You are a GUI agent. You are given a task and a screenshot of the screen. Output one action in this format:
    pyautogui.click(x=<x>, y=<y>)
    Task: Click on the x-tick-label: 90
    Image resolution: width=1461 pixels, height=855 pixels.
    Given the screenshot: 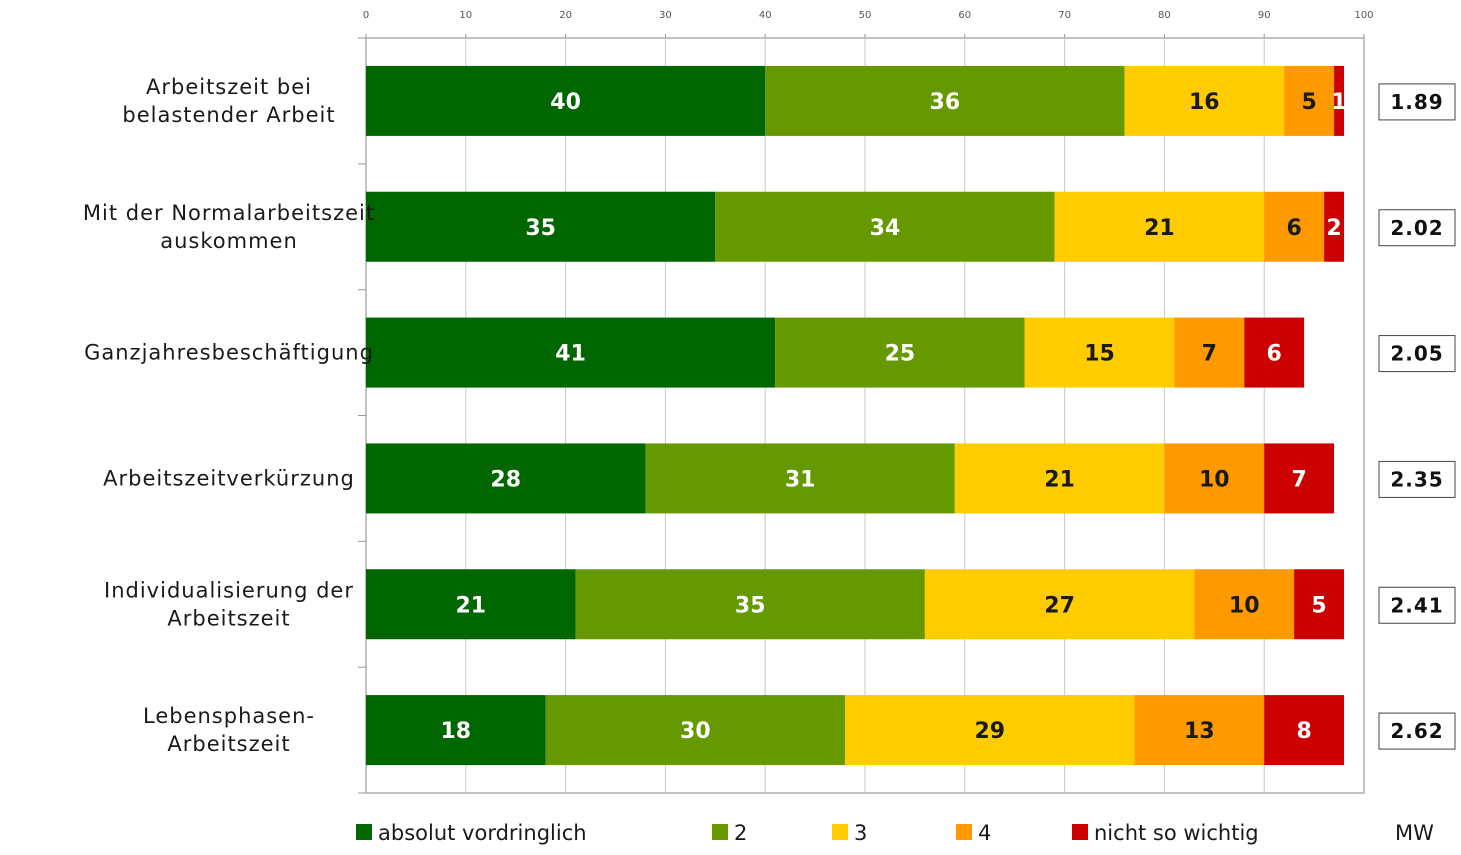 What is the action you would take?
    pyautogui.click(x=1264, y=15)
    